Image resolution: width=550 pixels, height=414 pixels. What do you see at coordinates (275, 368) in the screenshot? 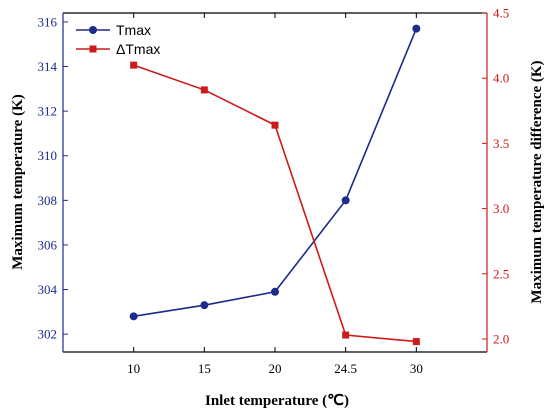
I see `x-tick-label: 20` at bounding box center [275, 368].